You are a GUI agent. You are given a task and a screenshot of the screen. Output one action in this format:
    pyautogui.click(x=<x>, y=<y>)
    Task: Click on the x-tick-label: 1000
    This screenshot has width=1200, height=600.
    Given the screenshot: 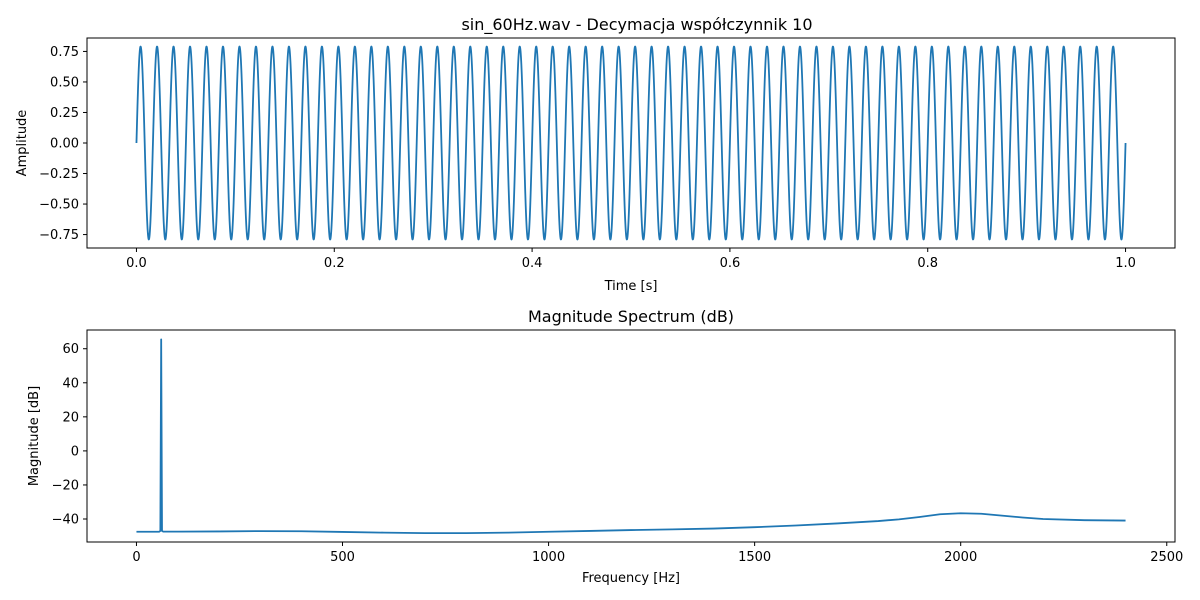 What is the action you would take?
    pyautogui.click(x=548, y=557)
    